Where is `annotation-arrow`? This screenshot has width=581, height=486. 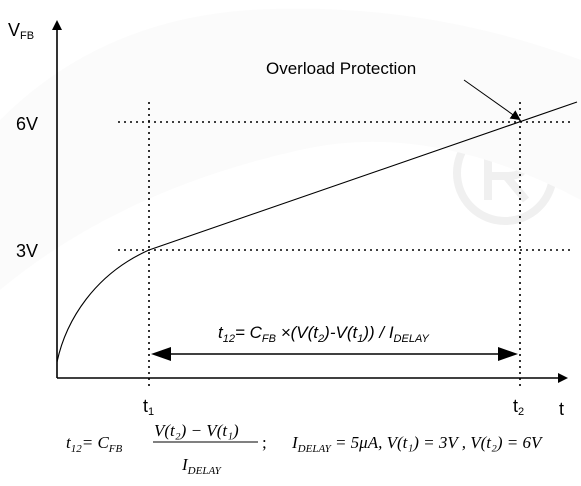 annotation-arrow is located at coordinates (492, 100).